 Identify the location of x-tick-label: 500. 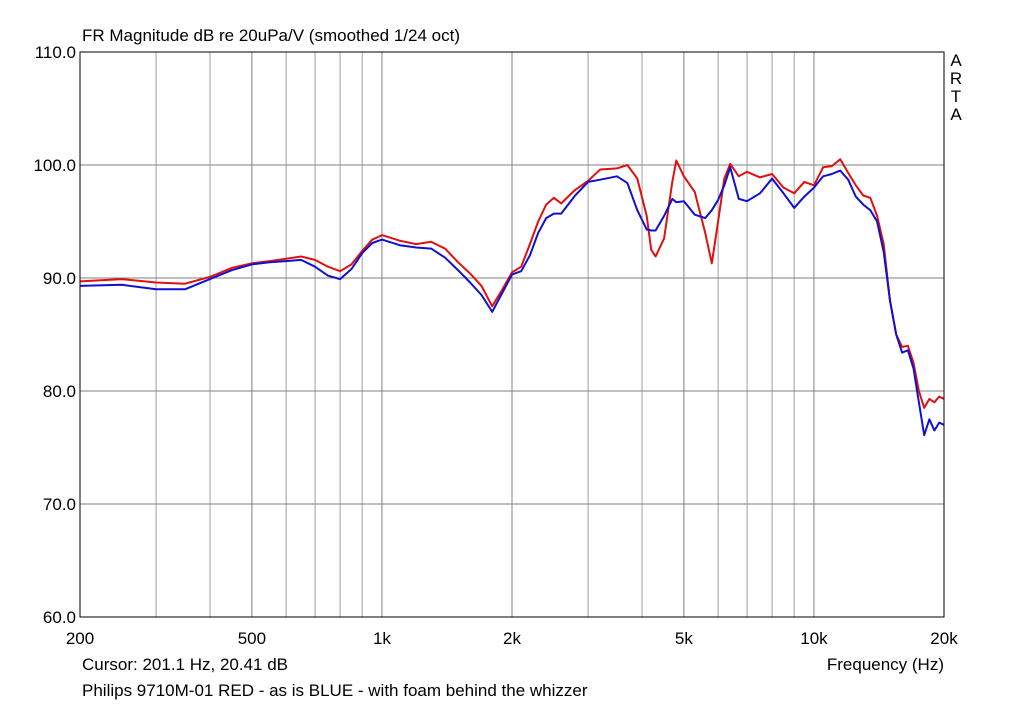
(252, 638).